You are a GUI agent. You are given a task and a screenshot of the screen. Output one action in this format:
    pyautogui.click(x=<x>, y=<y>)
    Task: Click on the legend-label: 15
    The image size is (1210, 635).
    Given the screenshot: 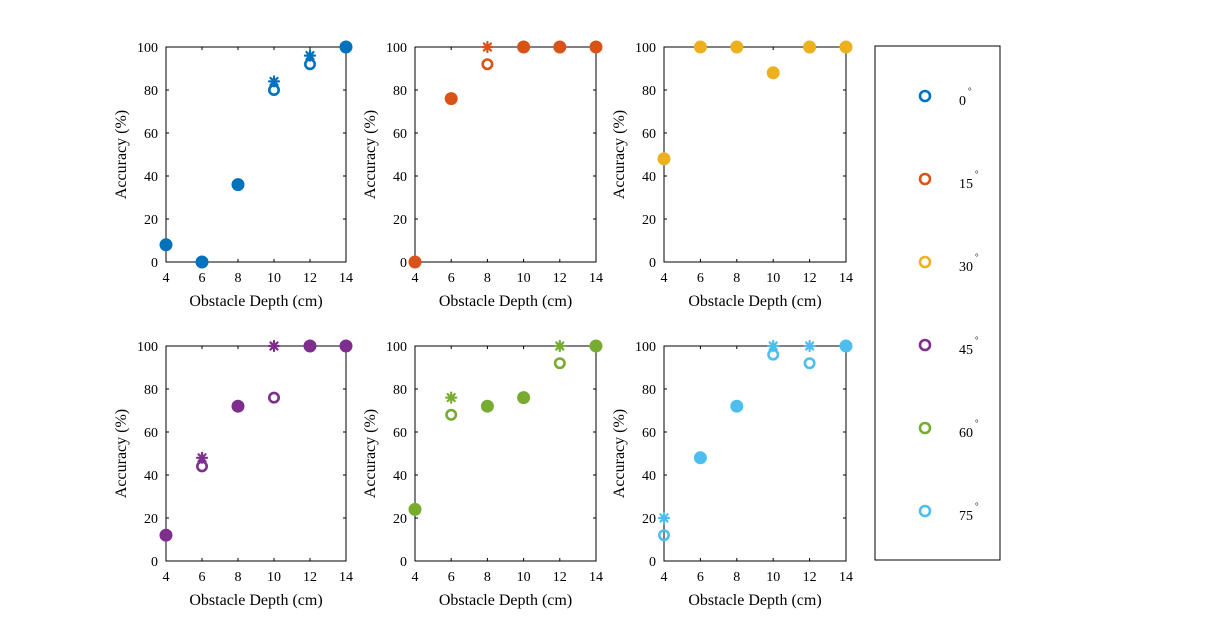 What is the action you would take?
    pyautogui.click(x=966, y=184)
    